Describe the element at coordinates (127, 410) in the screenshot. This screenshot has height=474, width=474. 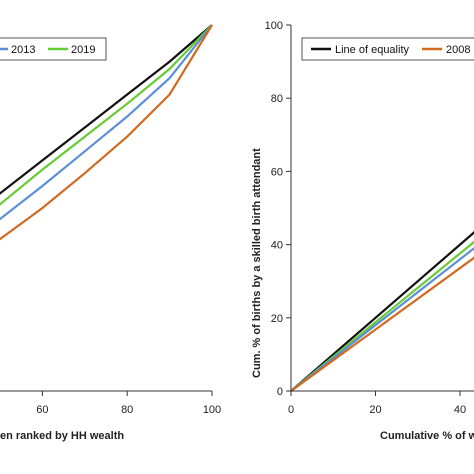
I see `left-x-tick-label: 80` at that location.